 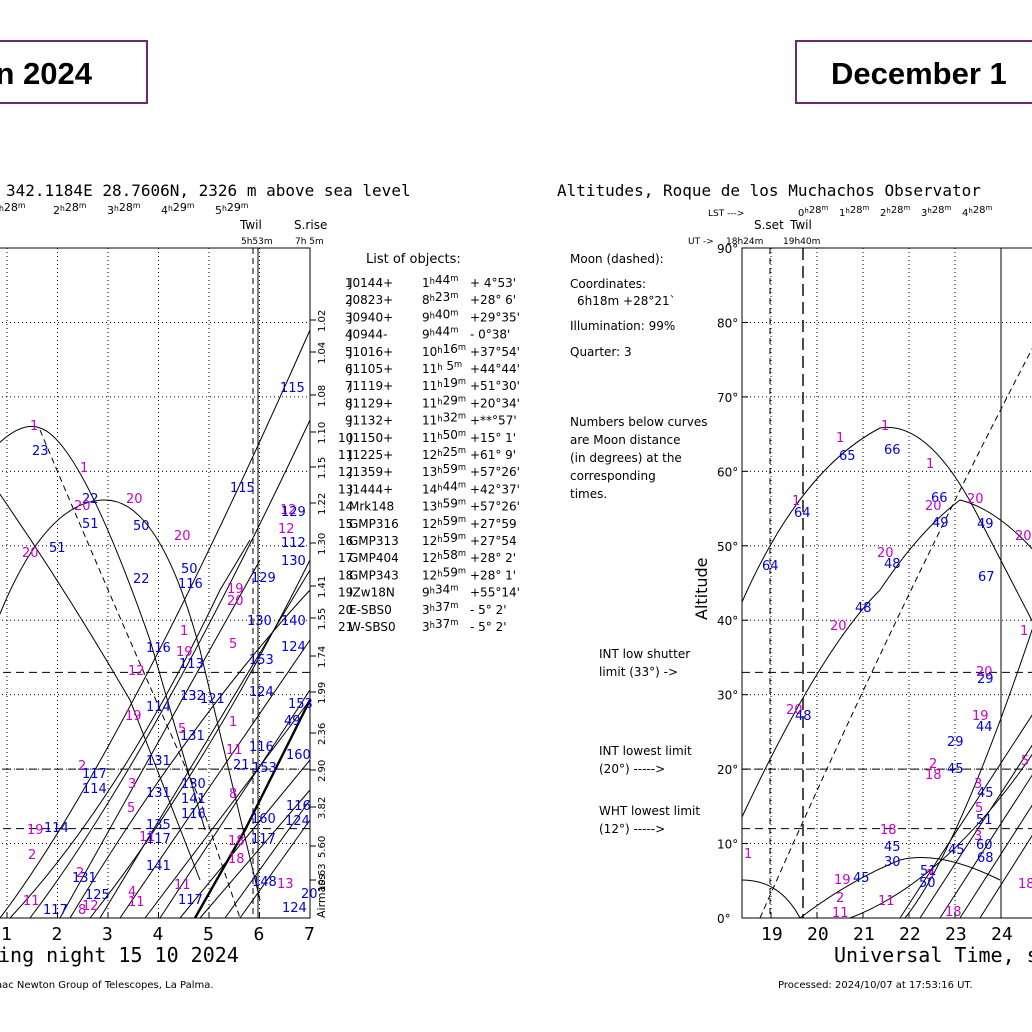 What do you see at coordinates (864, 934) in the screenshot?
I see `right-x-tick-label: 21` at bounding box center [864, 934].